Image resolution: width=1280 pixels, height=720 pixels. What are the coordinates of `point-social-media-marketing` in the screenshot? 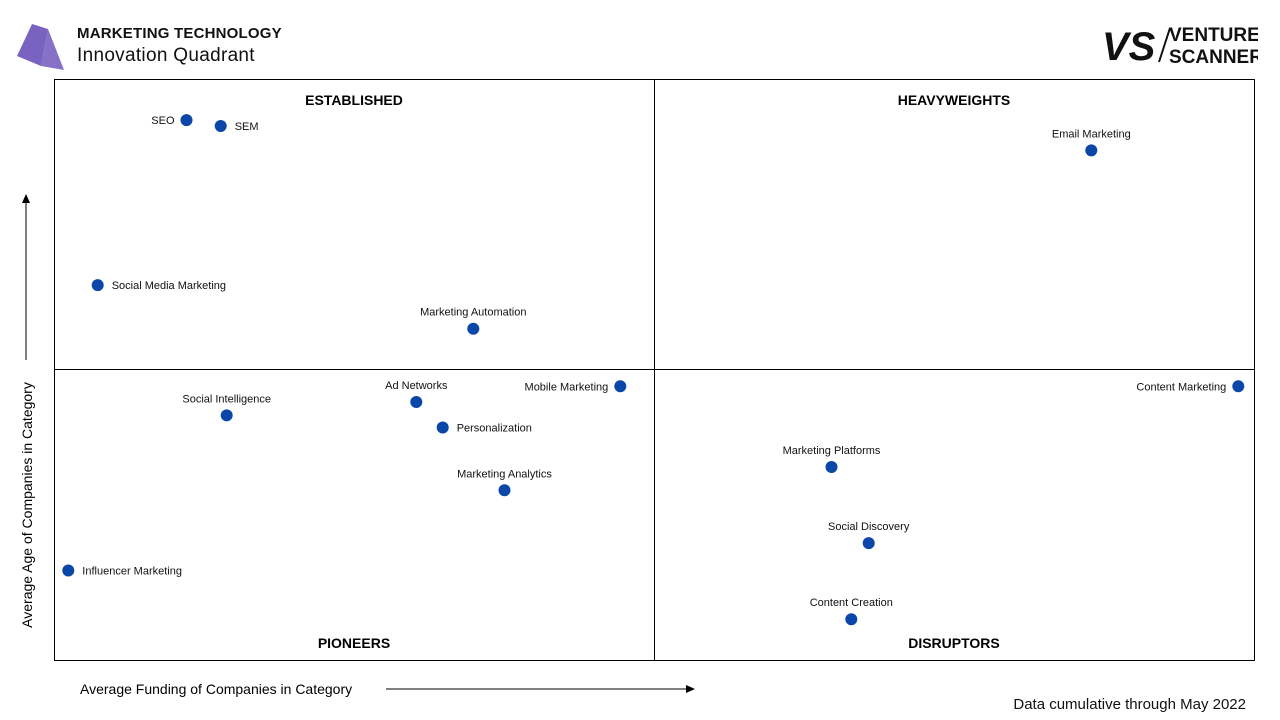 It's located at (97, 285).